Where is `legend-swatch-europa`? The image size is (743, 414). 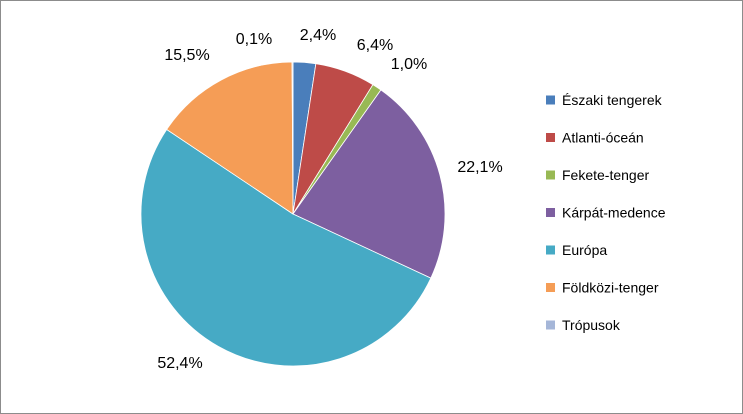
legend-swatch-europa is located at coordinates (550, 250).